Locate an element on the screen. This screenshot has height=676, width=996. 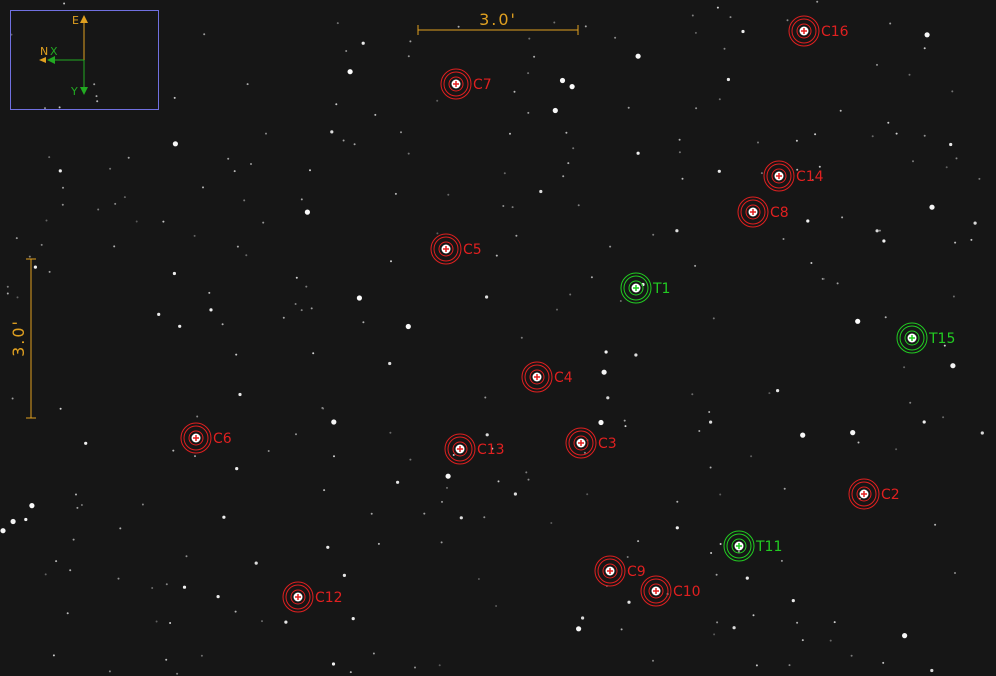
aperture-t15: T15 is located at coordinates (925, 338).